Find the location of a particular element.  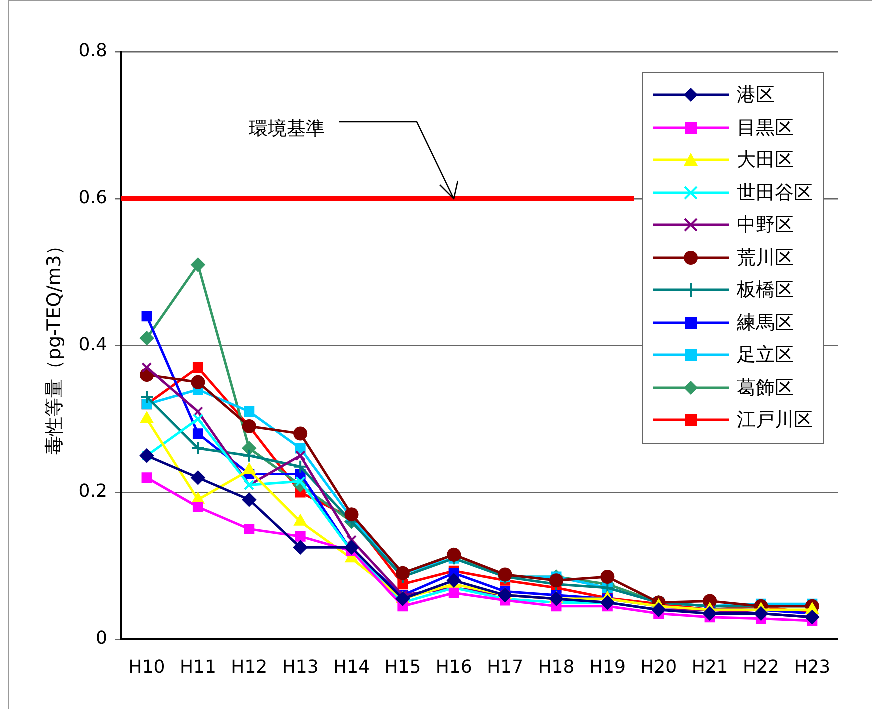

legend-label: 練馬区 is located at coordinates (765, 323).